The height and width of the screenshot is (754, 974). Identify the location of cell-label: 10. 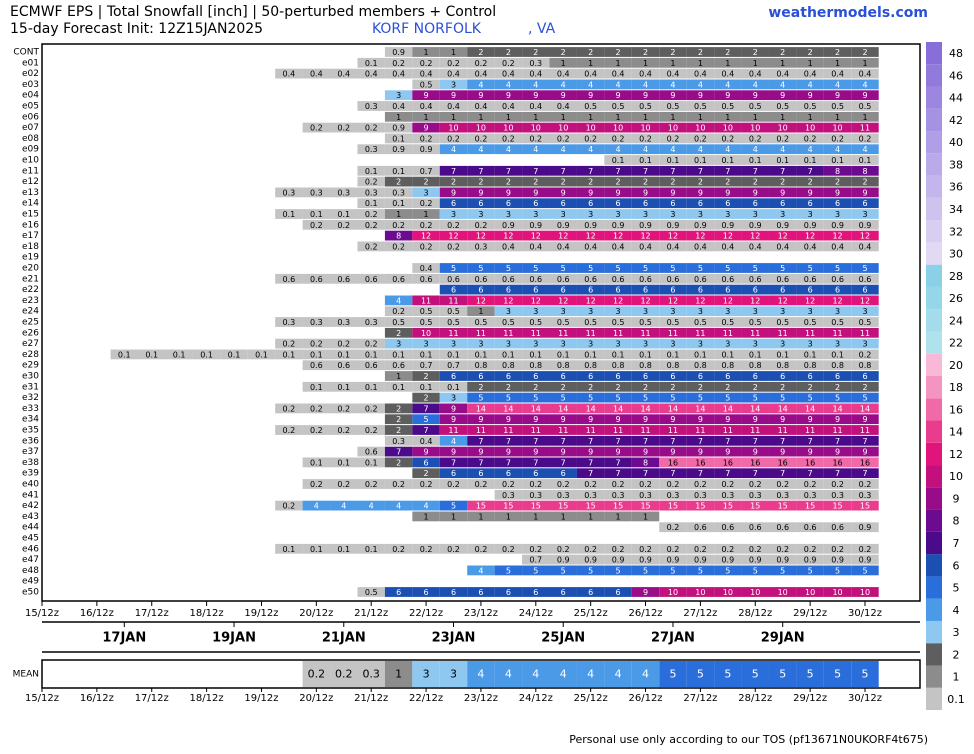
(810, 592).